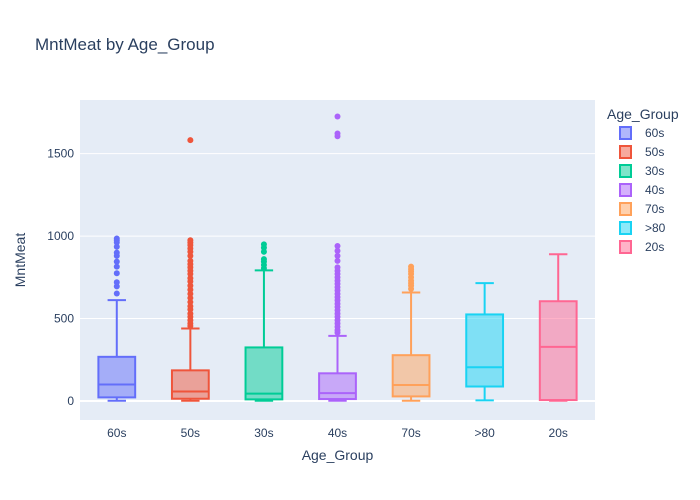  What do you see at coordinates (116, 433) in the screenshot?
I see `x-tick-label: 60s` at bounding box center [116, 433].